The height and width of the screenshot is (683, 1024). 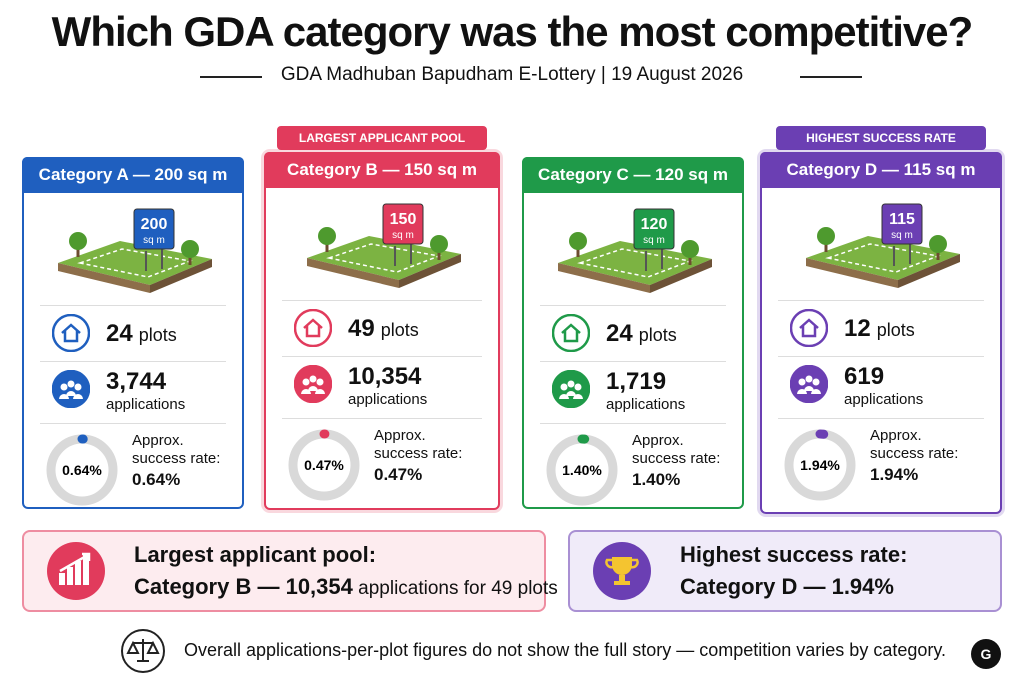 I want to click on rate-row: 0.64% Approx. success rate: 0.64%, so click(x=133, y=464).